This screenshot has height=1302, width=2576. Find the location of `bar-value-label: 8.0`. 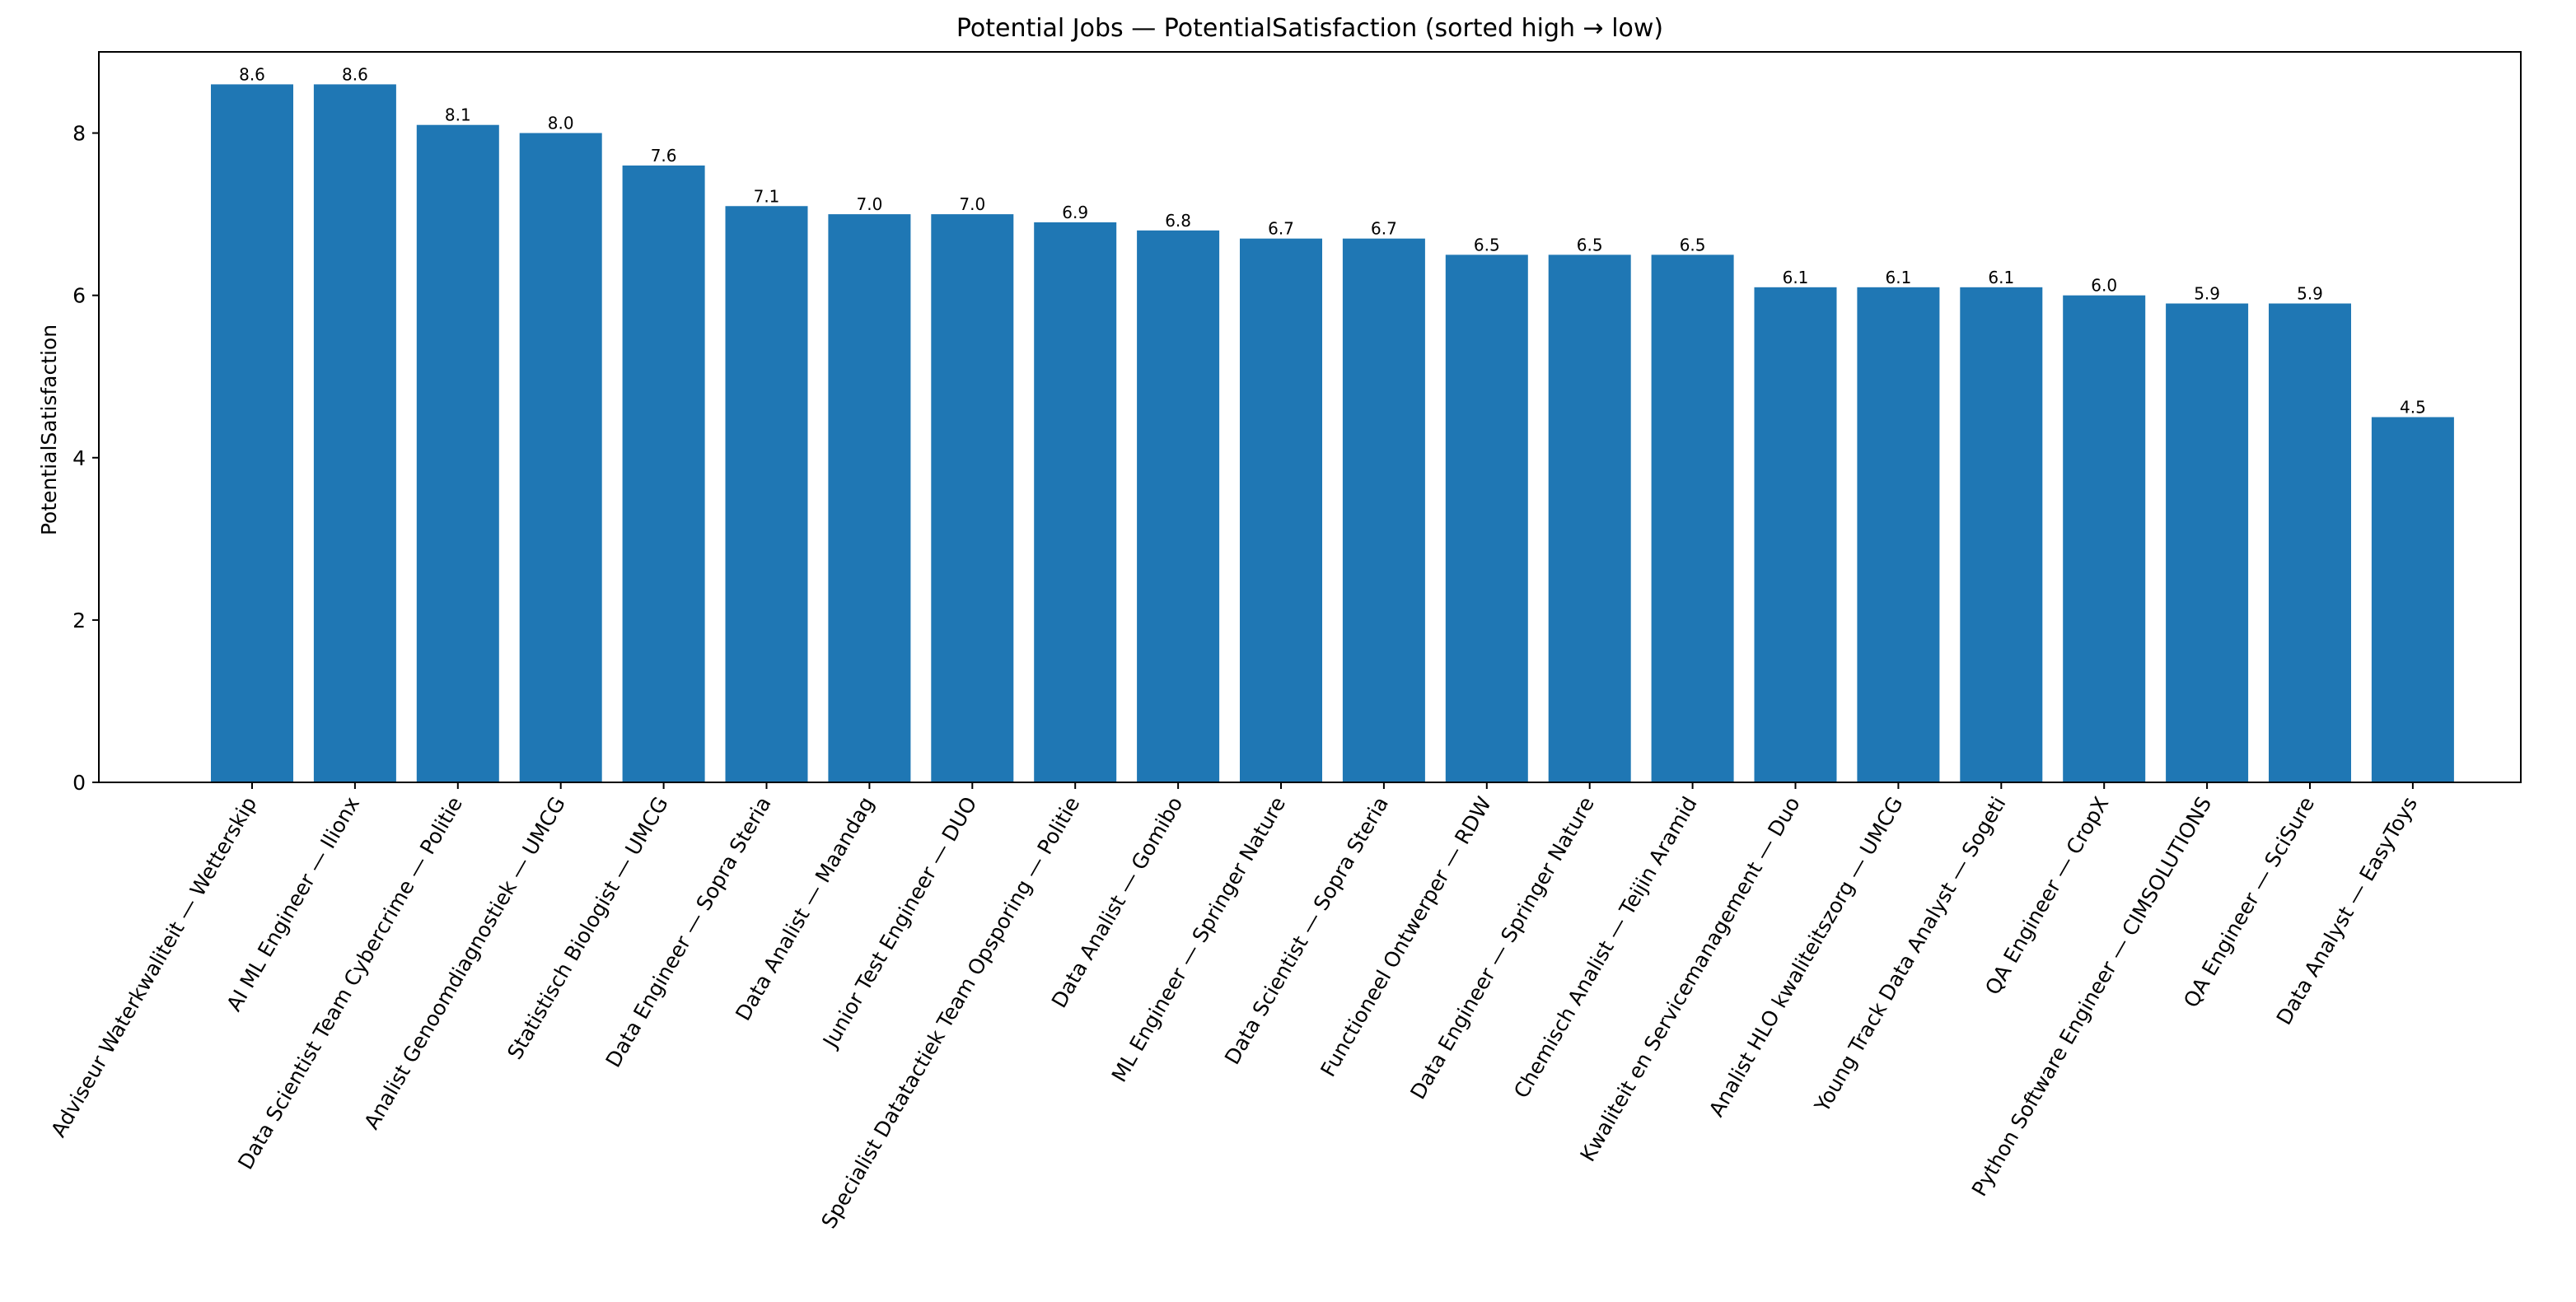

bar-value-label: 8.0 is located at coordinates (561, 123).